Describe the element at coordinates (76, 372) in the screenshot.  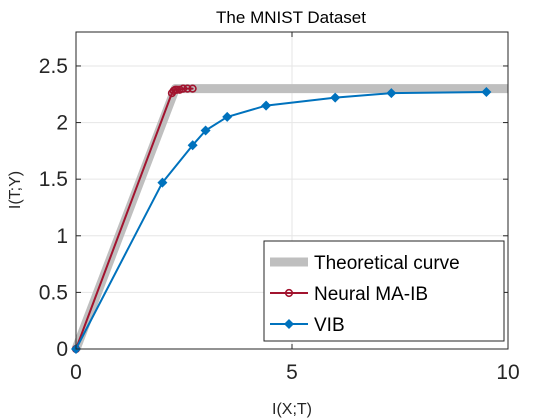
I see `x-tick-label: 0` at that location.